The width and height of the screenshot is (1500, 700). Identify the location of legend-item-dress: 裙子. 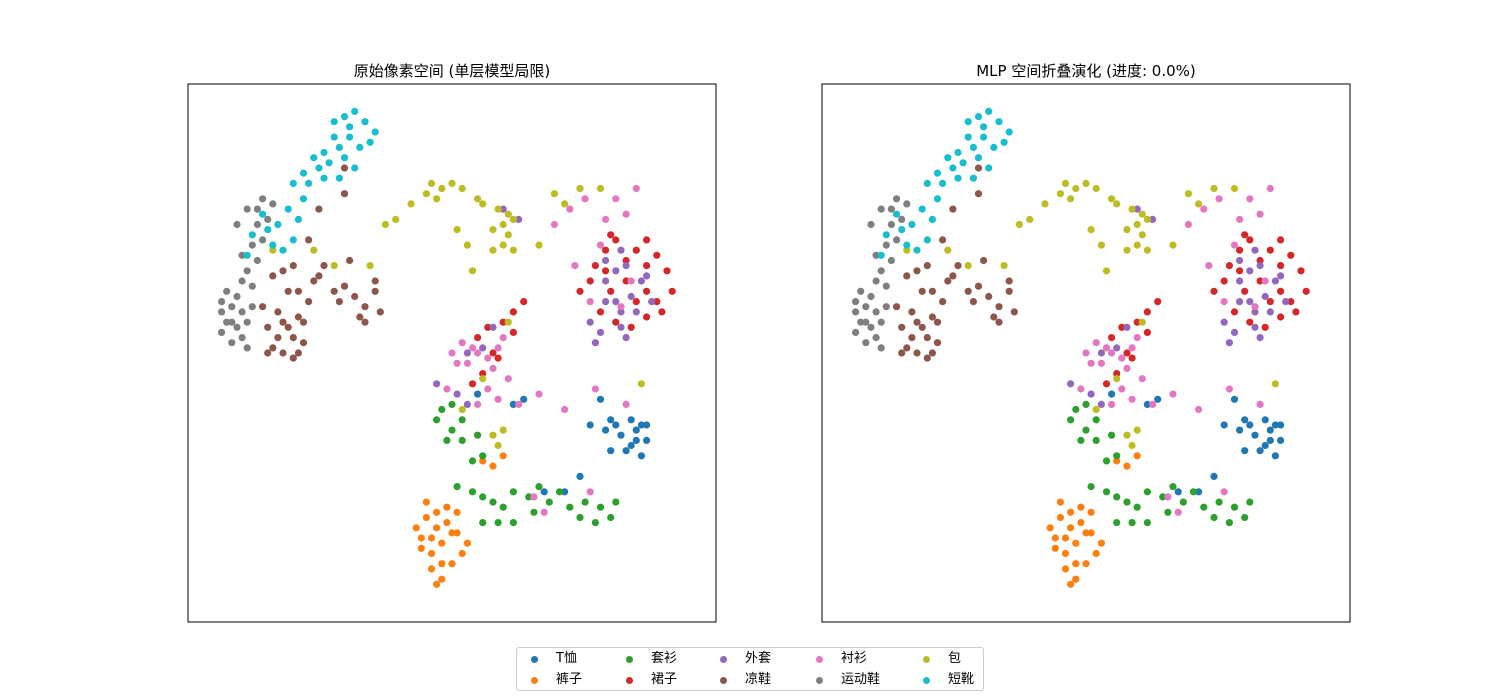
(644, 680).